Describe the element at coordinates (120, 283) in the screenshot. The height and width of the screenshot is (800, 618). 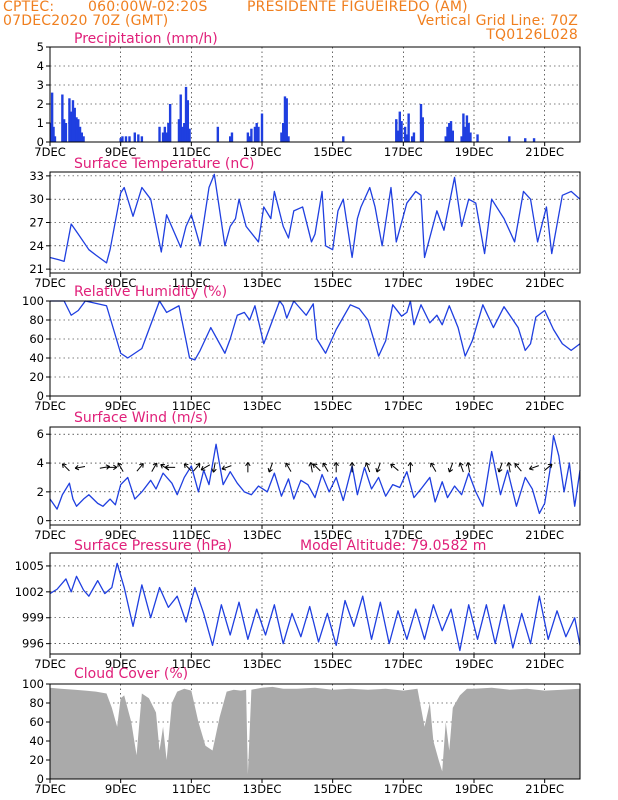
I see `temp-xtick-label: 9DEC` at that location.